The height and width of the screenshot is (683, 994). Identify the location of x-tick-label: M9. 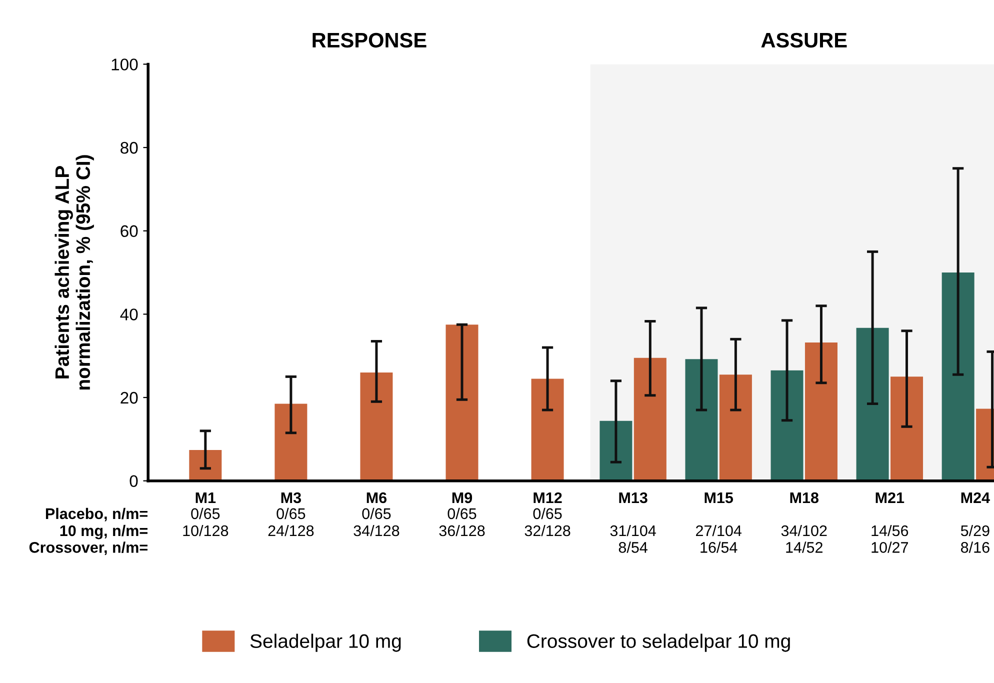
(462, 498).